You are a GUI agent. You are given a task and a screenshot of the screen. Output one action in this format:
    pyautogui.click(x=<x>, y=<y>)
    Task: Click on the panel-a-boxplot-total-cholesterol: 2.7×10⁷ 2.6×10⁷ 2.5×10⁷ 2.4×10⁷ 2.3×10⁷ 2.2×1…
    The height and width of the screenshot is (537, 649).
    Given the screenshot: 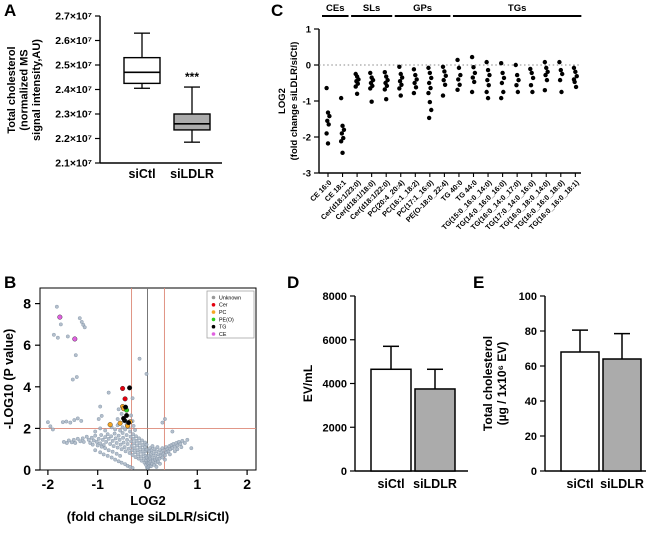 What is the action you would take?
    pyautogui.click(x=114, y=96)
    